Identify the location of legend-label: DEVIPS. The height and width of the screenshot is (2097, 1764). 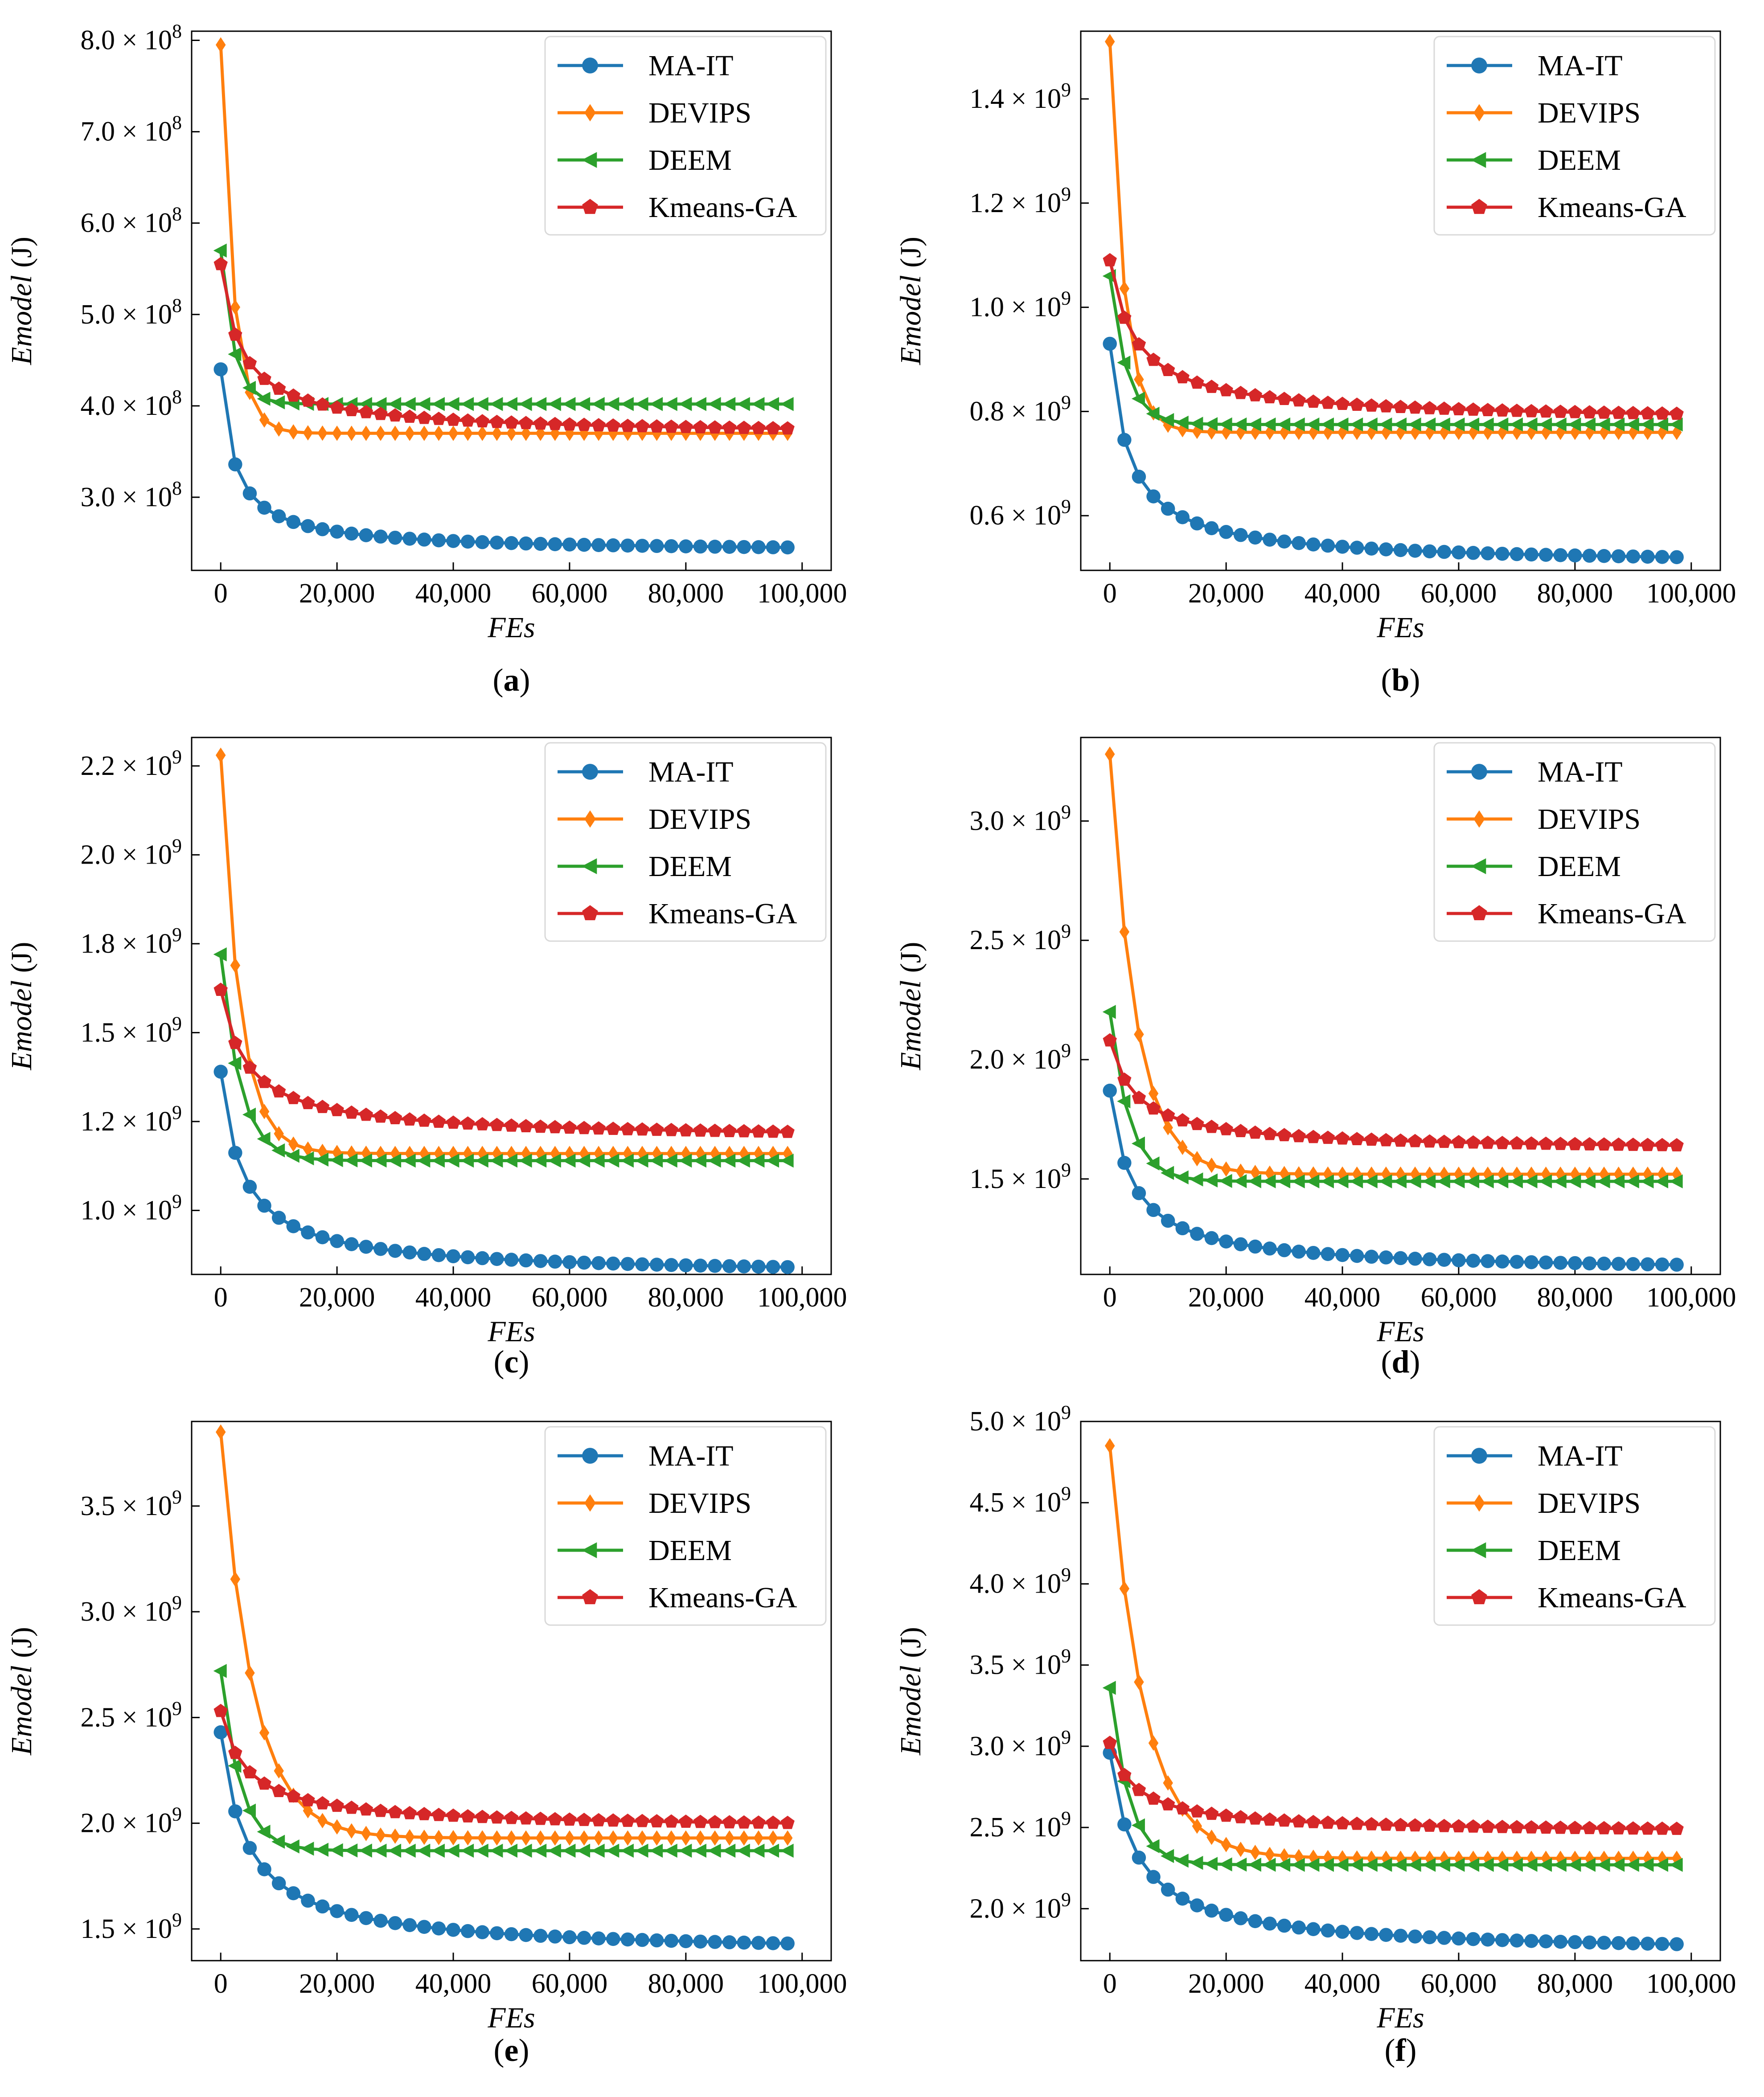
(699, 1503).